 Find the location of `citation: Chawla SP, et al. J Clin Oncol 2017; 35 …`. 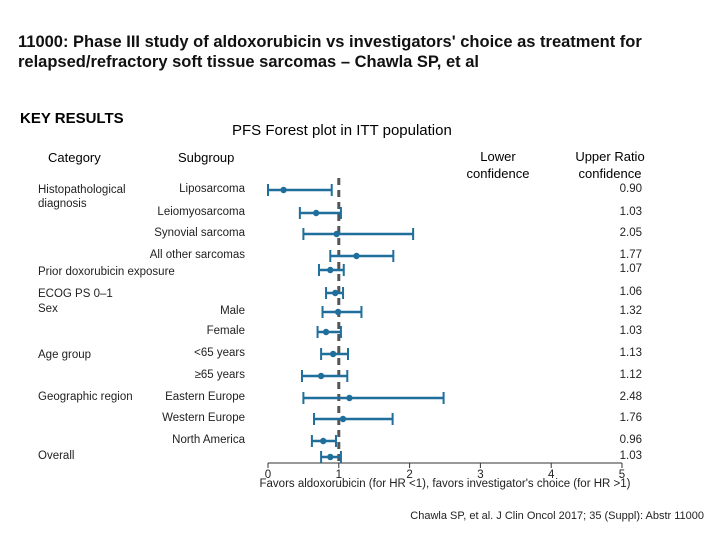

citation: Chawla SP, et al. J Clin Oncol 2017; 35 … is located at coordinates (557, 516).